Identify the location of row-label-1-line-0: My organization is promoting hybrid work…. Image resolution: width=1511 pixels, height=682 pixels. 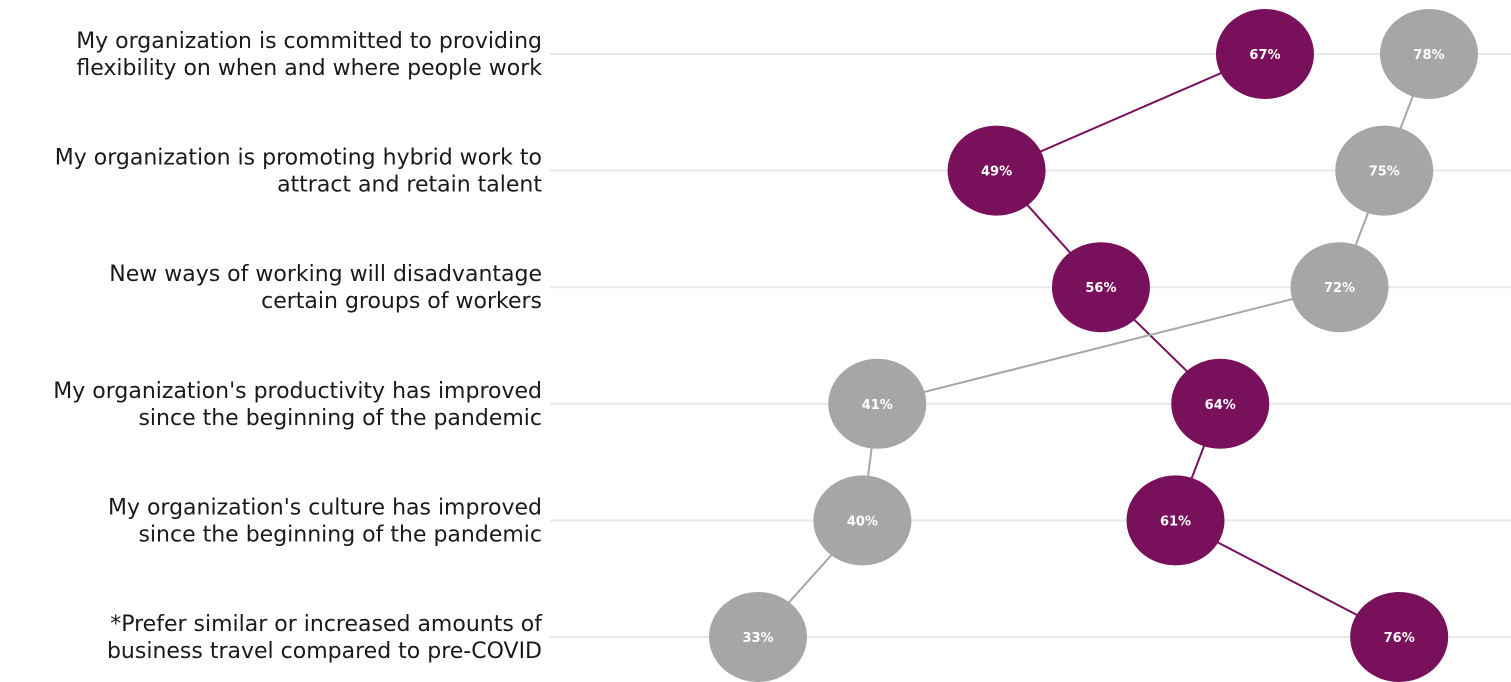
(298, 158).